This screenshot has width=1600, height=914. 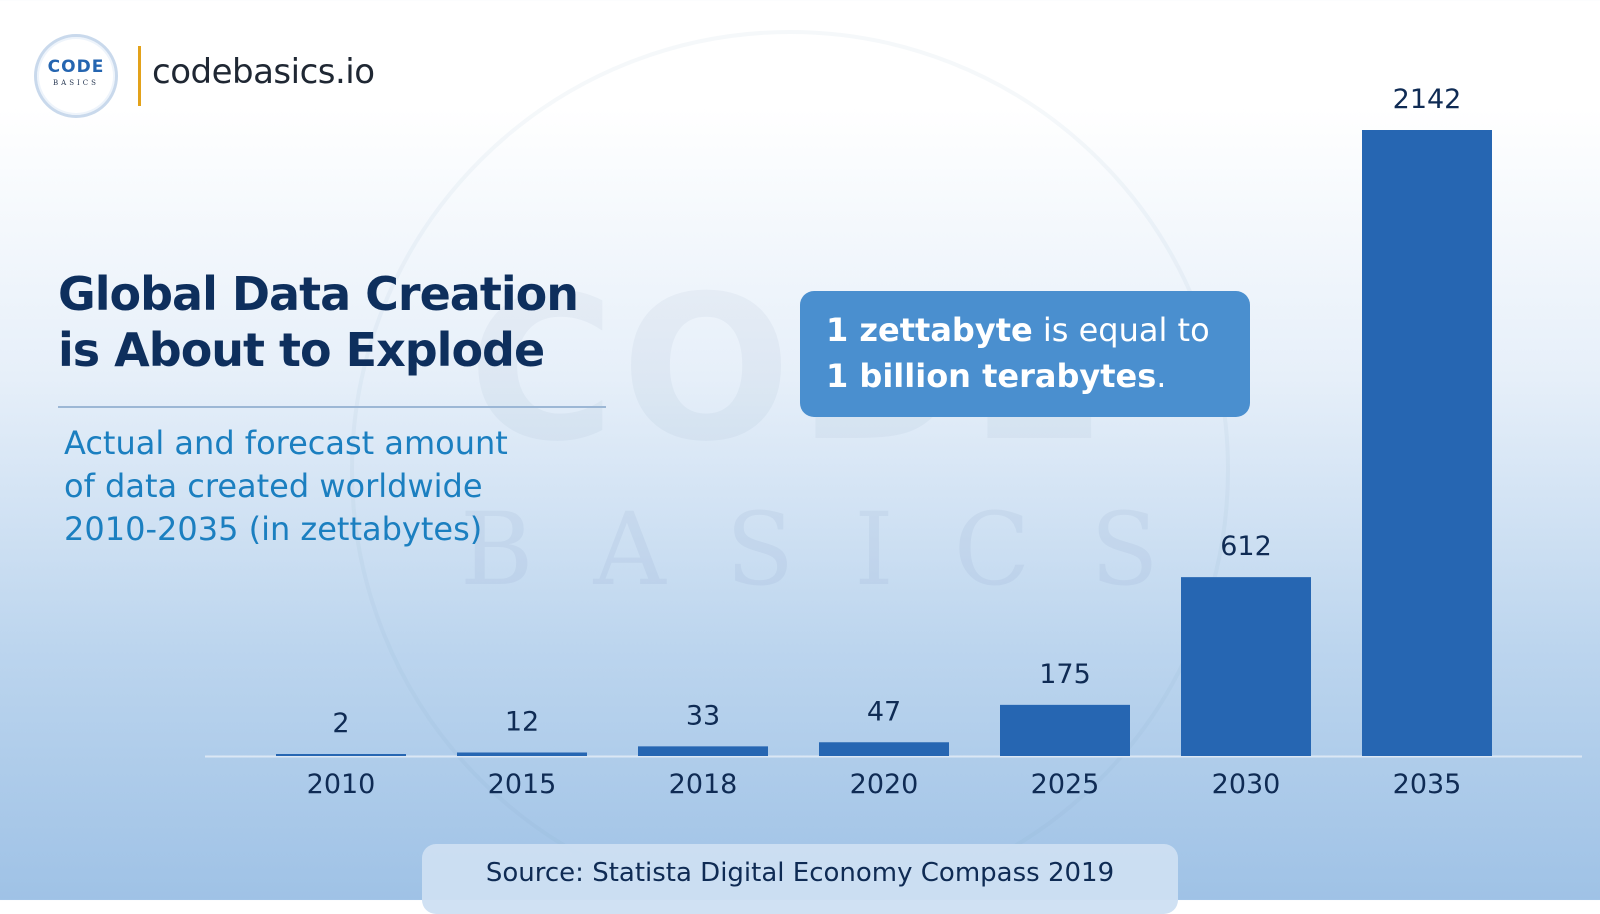 What do you see at coordinates (318, 294) in the screenshot?
I see `title-line-1: Global Data Creation` at bounding box center [318, 294].